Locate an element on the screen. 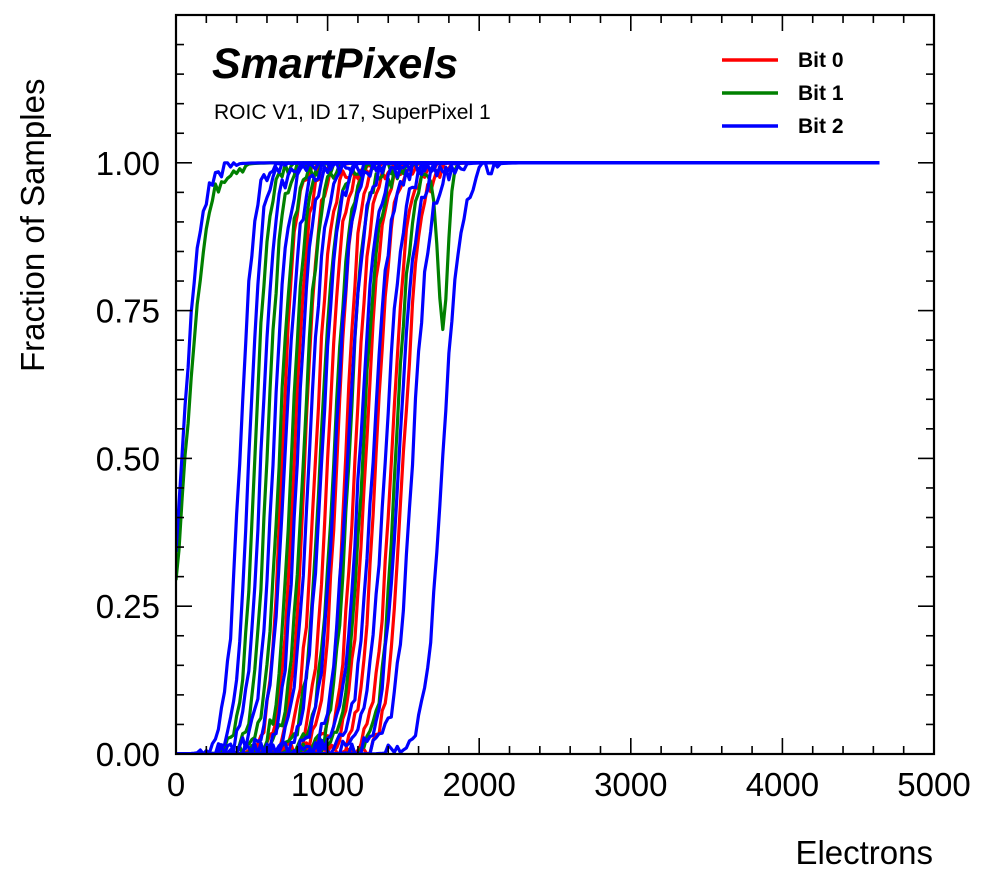 Image resolution: width=996 pixels, height=888 pixels. legend-label: Bit 0 is located at coordinates (821, 60).